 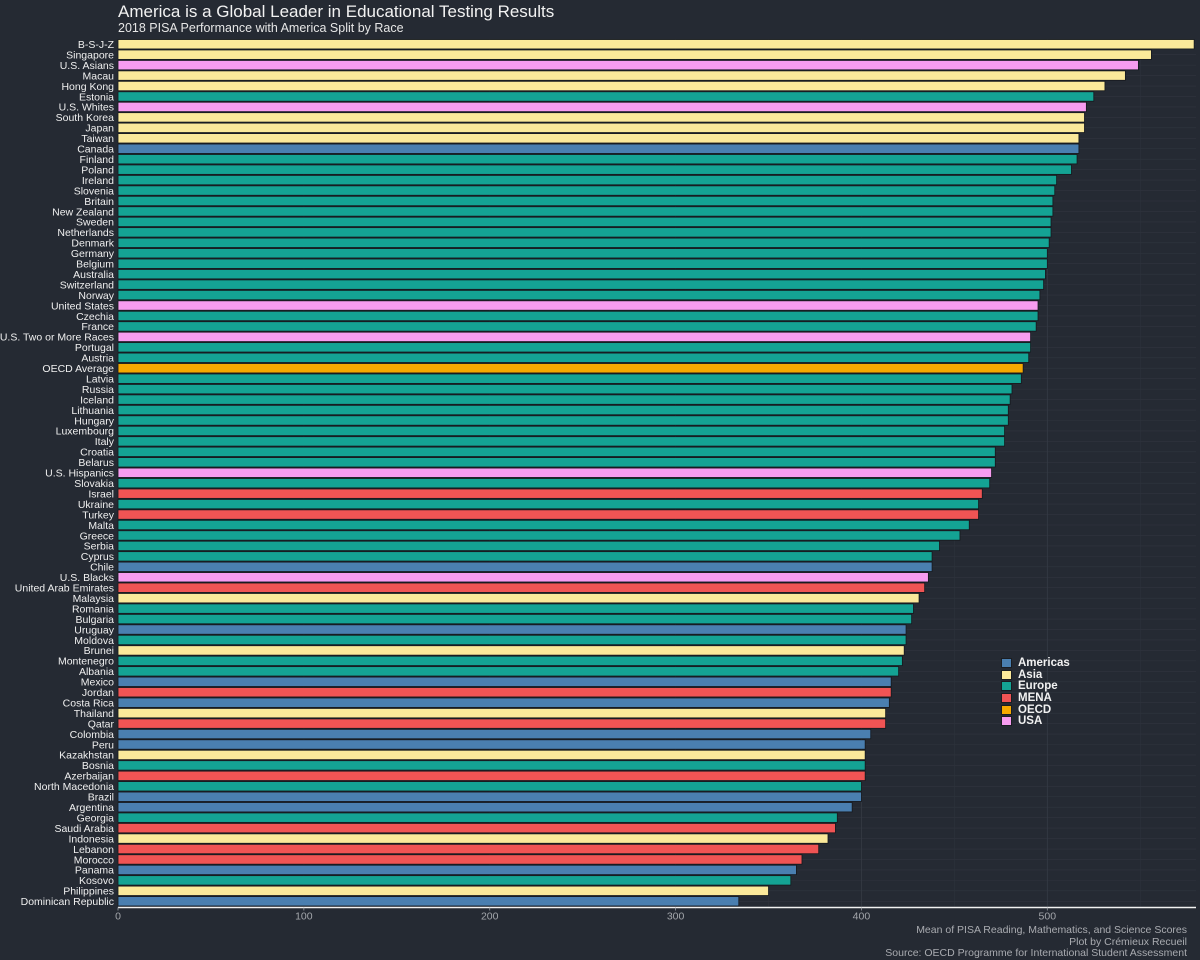 What do you see at coordinates (98, 693) in the screenshot?
I see `category-label: Jordan` at bounding box center [98, 693].